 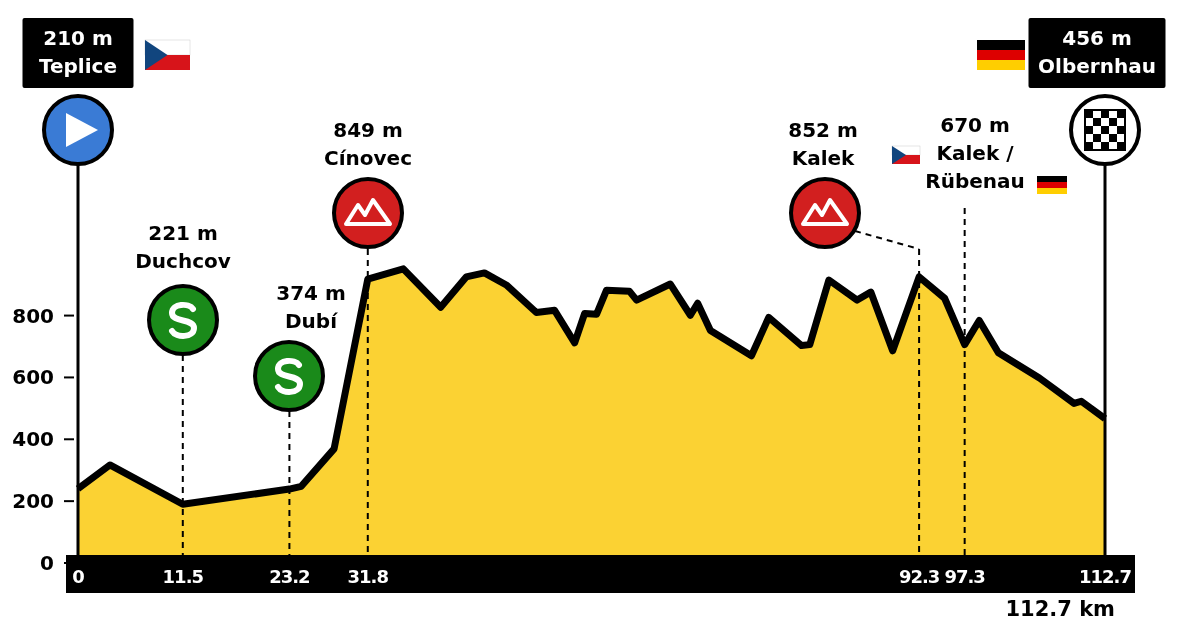 What do you see at coordinates (183, 576) in the screenshot?
I see `x-tick-label: 11.5` at bounding box center [183, 576].